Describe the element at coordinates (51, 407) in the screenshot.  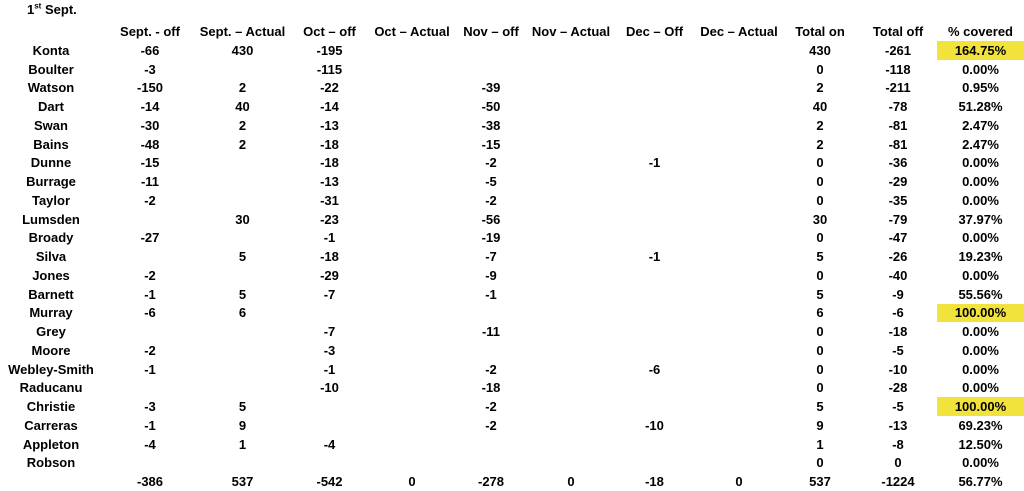
I see `row-label: Christie` at that location.